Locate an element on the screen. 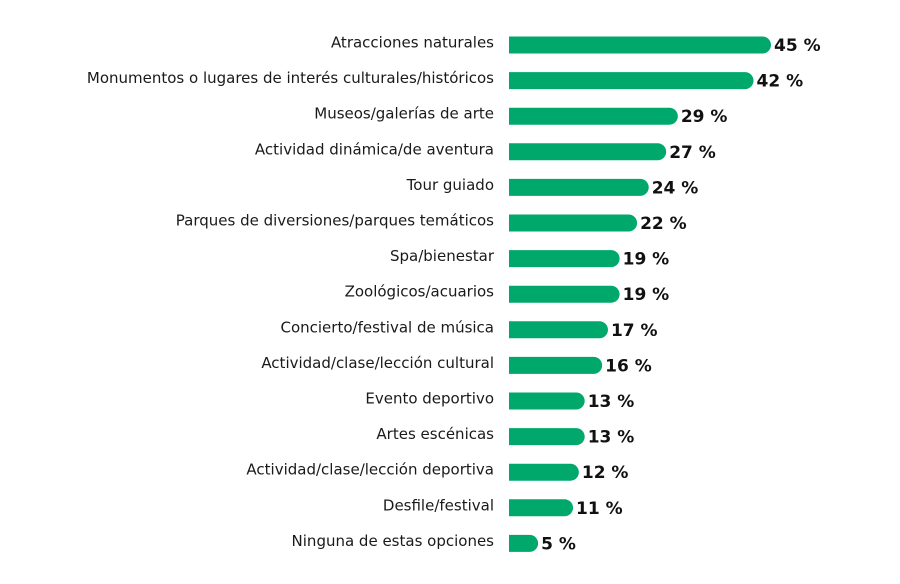 The image size is (900, 584). category-label-9: Actividad/clase/lección cultural is located at coordinates (377, 363).